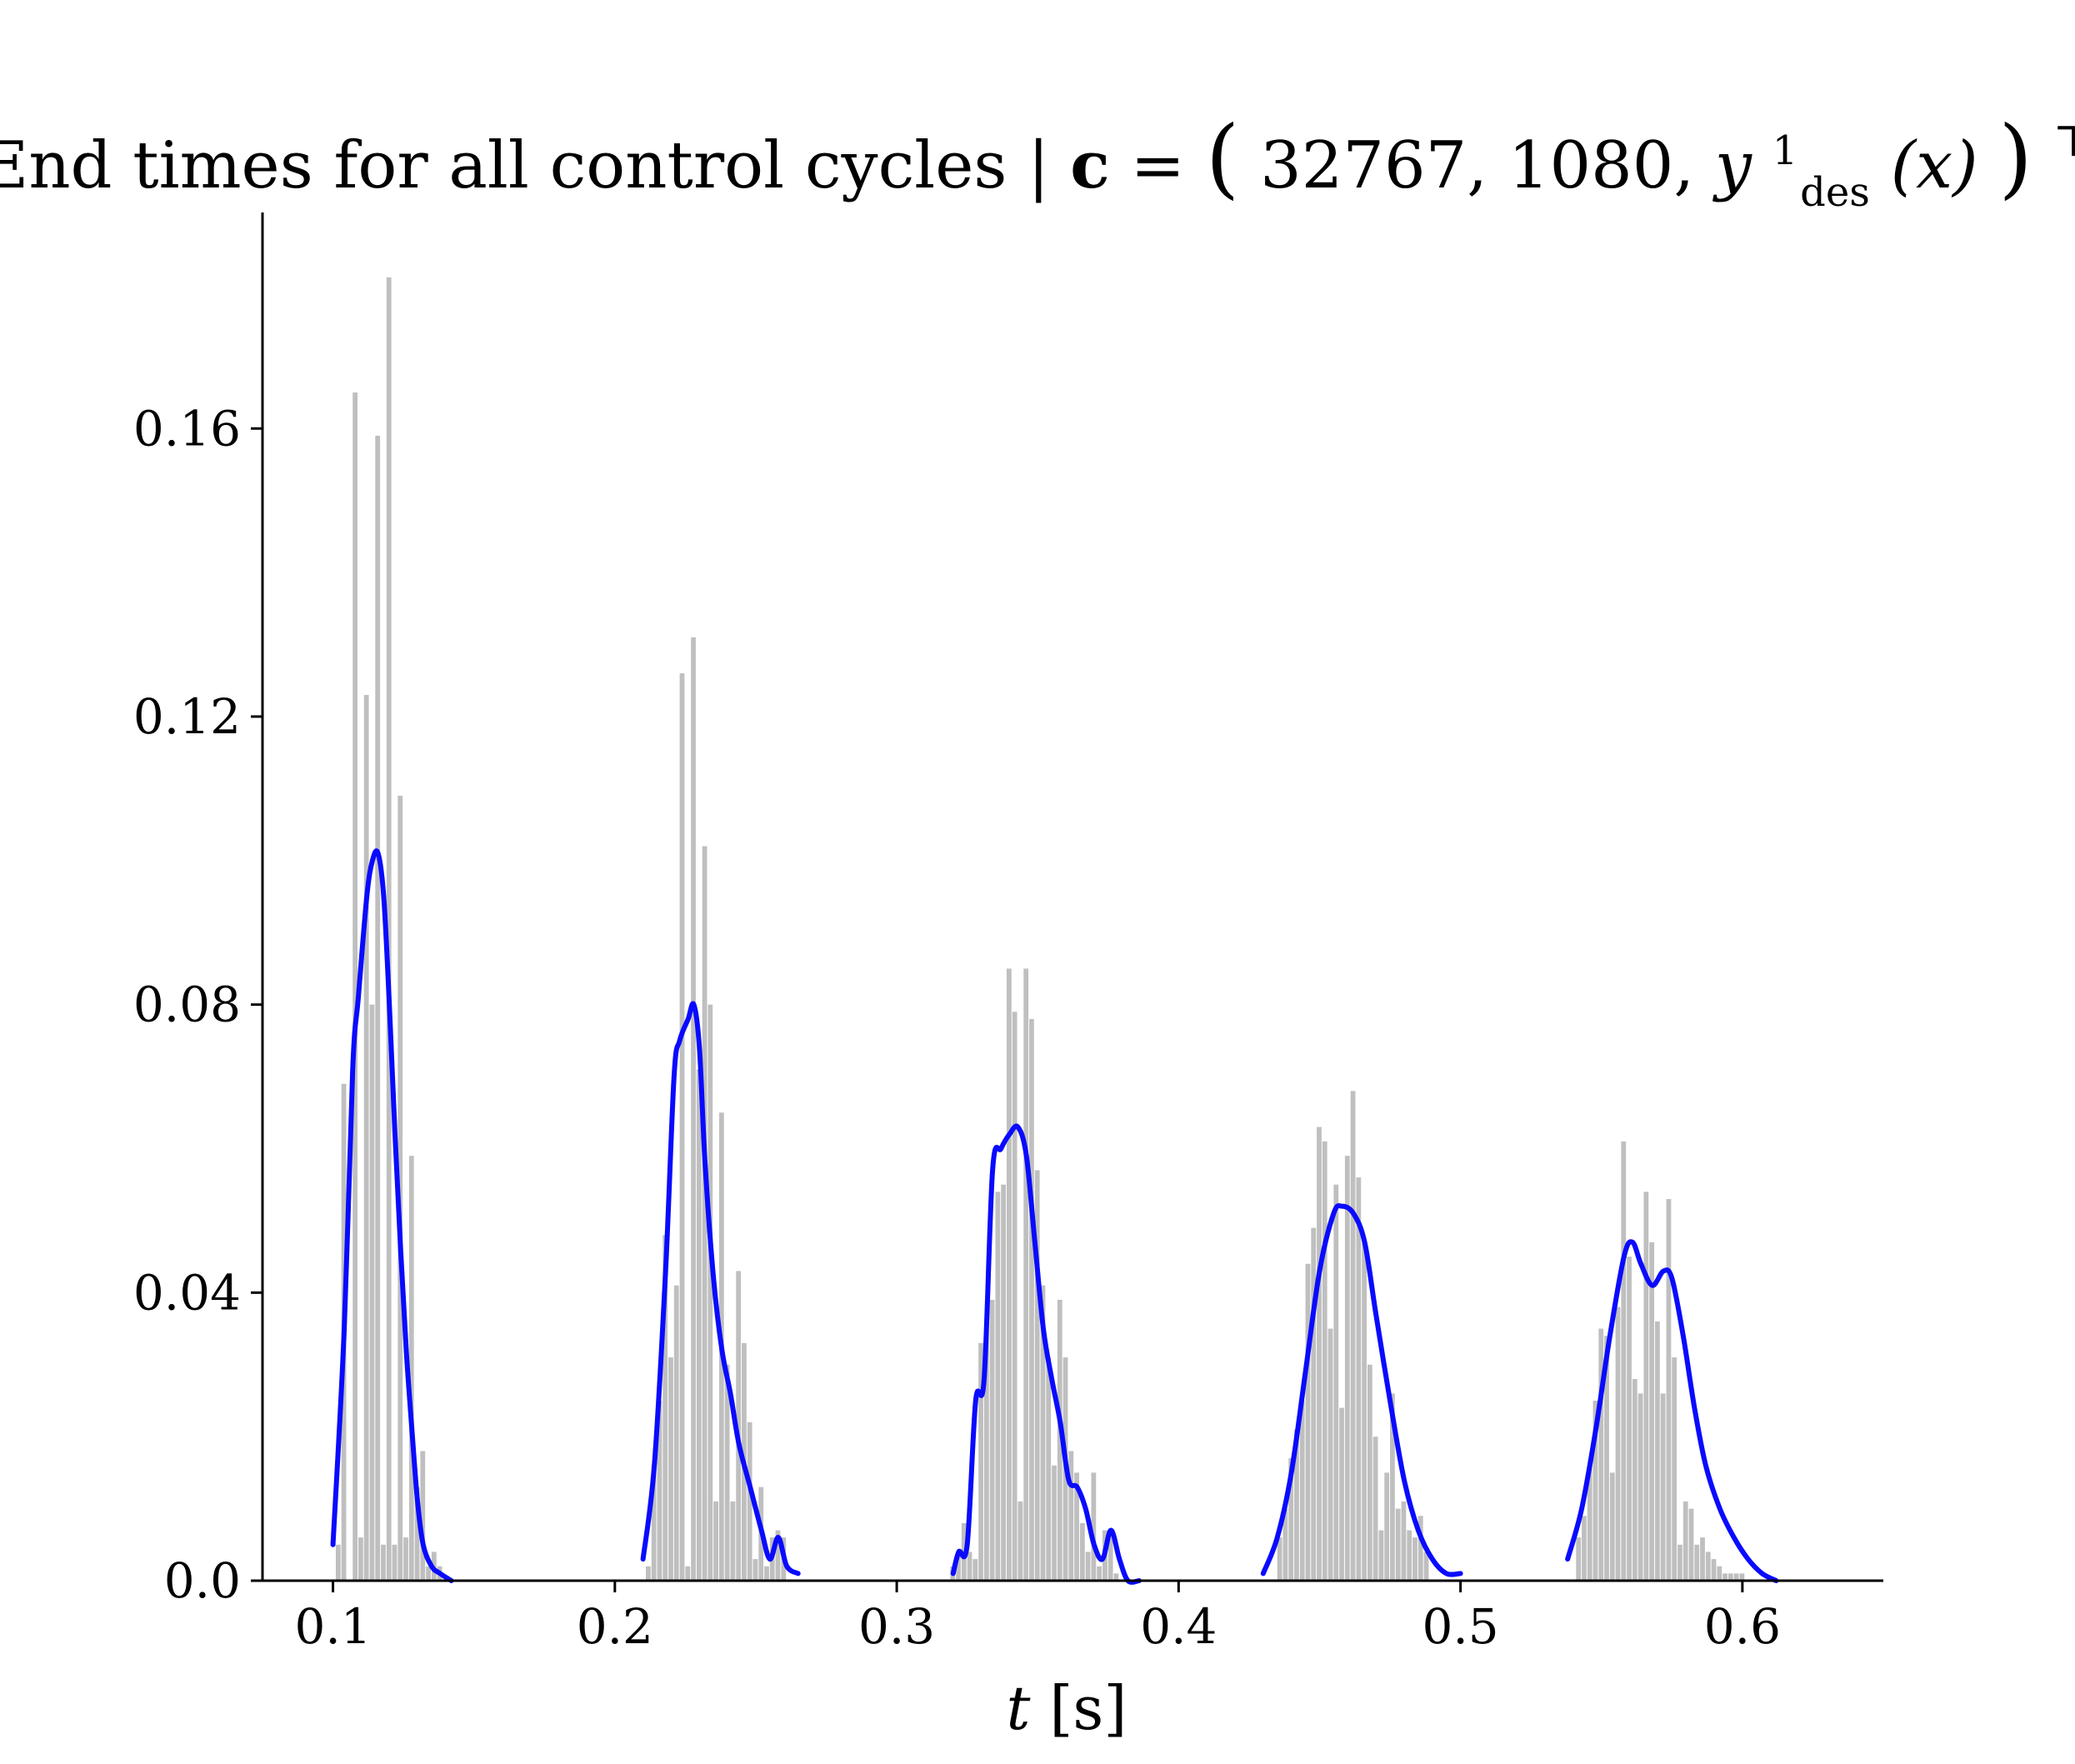 The width and height of the screenshot is (2075, 1764). I want to click on title-transpose: ⊤, so click(2064, 142).